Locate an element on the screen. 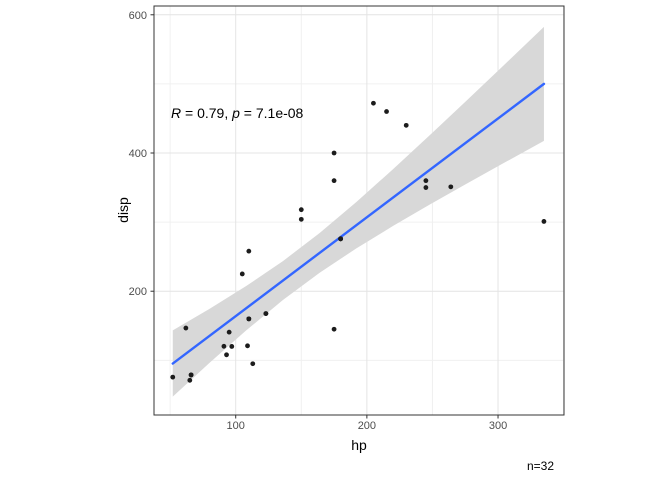 This screenshot has width=672, height=480. annotation-stat-value: = 0.79, is located at coordinates (207, 113).